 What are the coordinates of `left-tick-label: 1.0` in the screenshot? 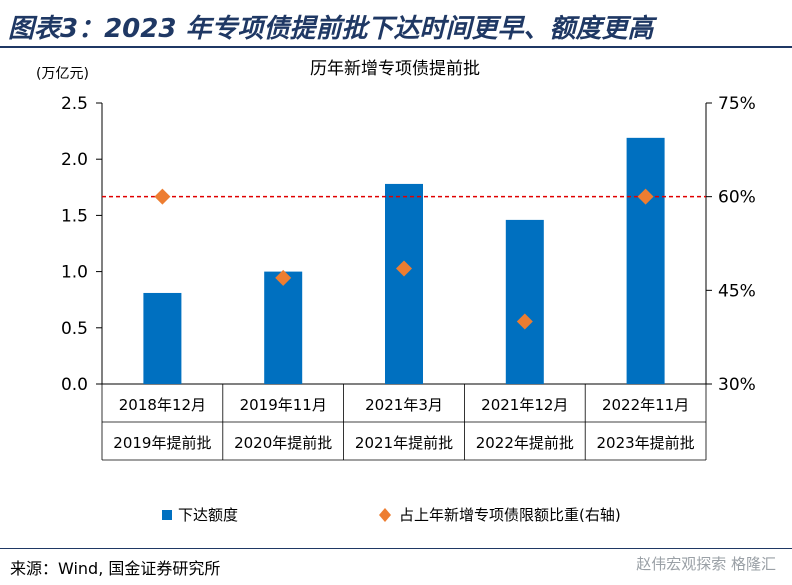 It's located at (74, 273).